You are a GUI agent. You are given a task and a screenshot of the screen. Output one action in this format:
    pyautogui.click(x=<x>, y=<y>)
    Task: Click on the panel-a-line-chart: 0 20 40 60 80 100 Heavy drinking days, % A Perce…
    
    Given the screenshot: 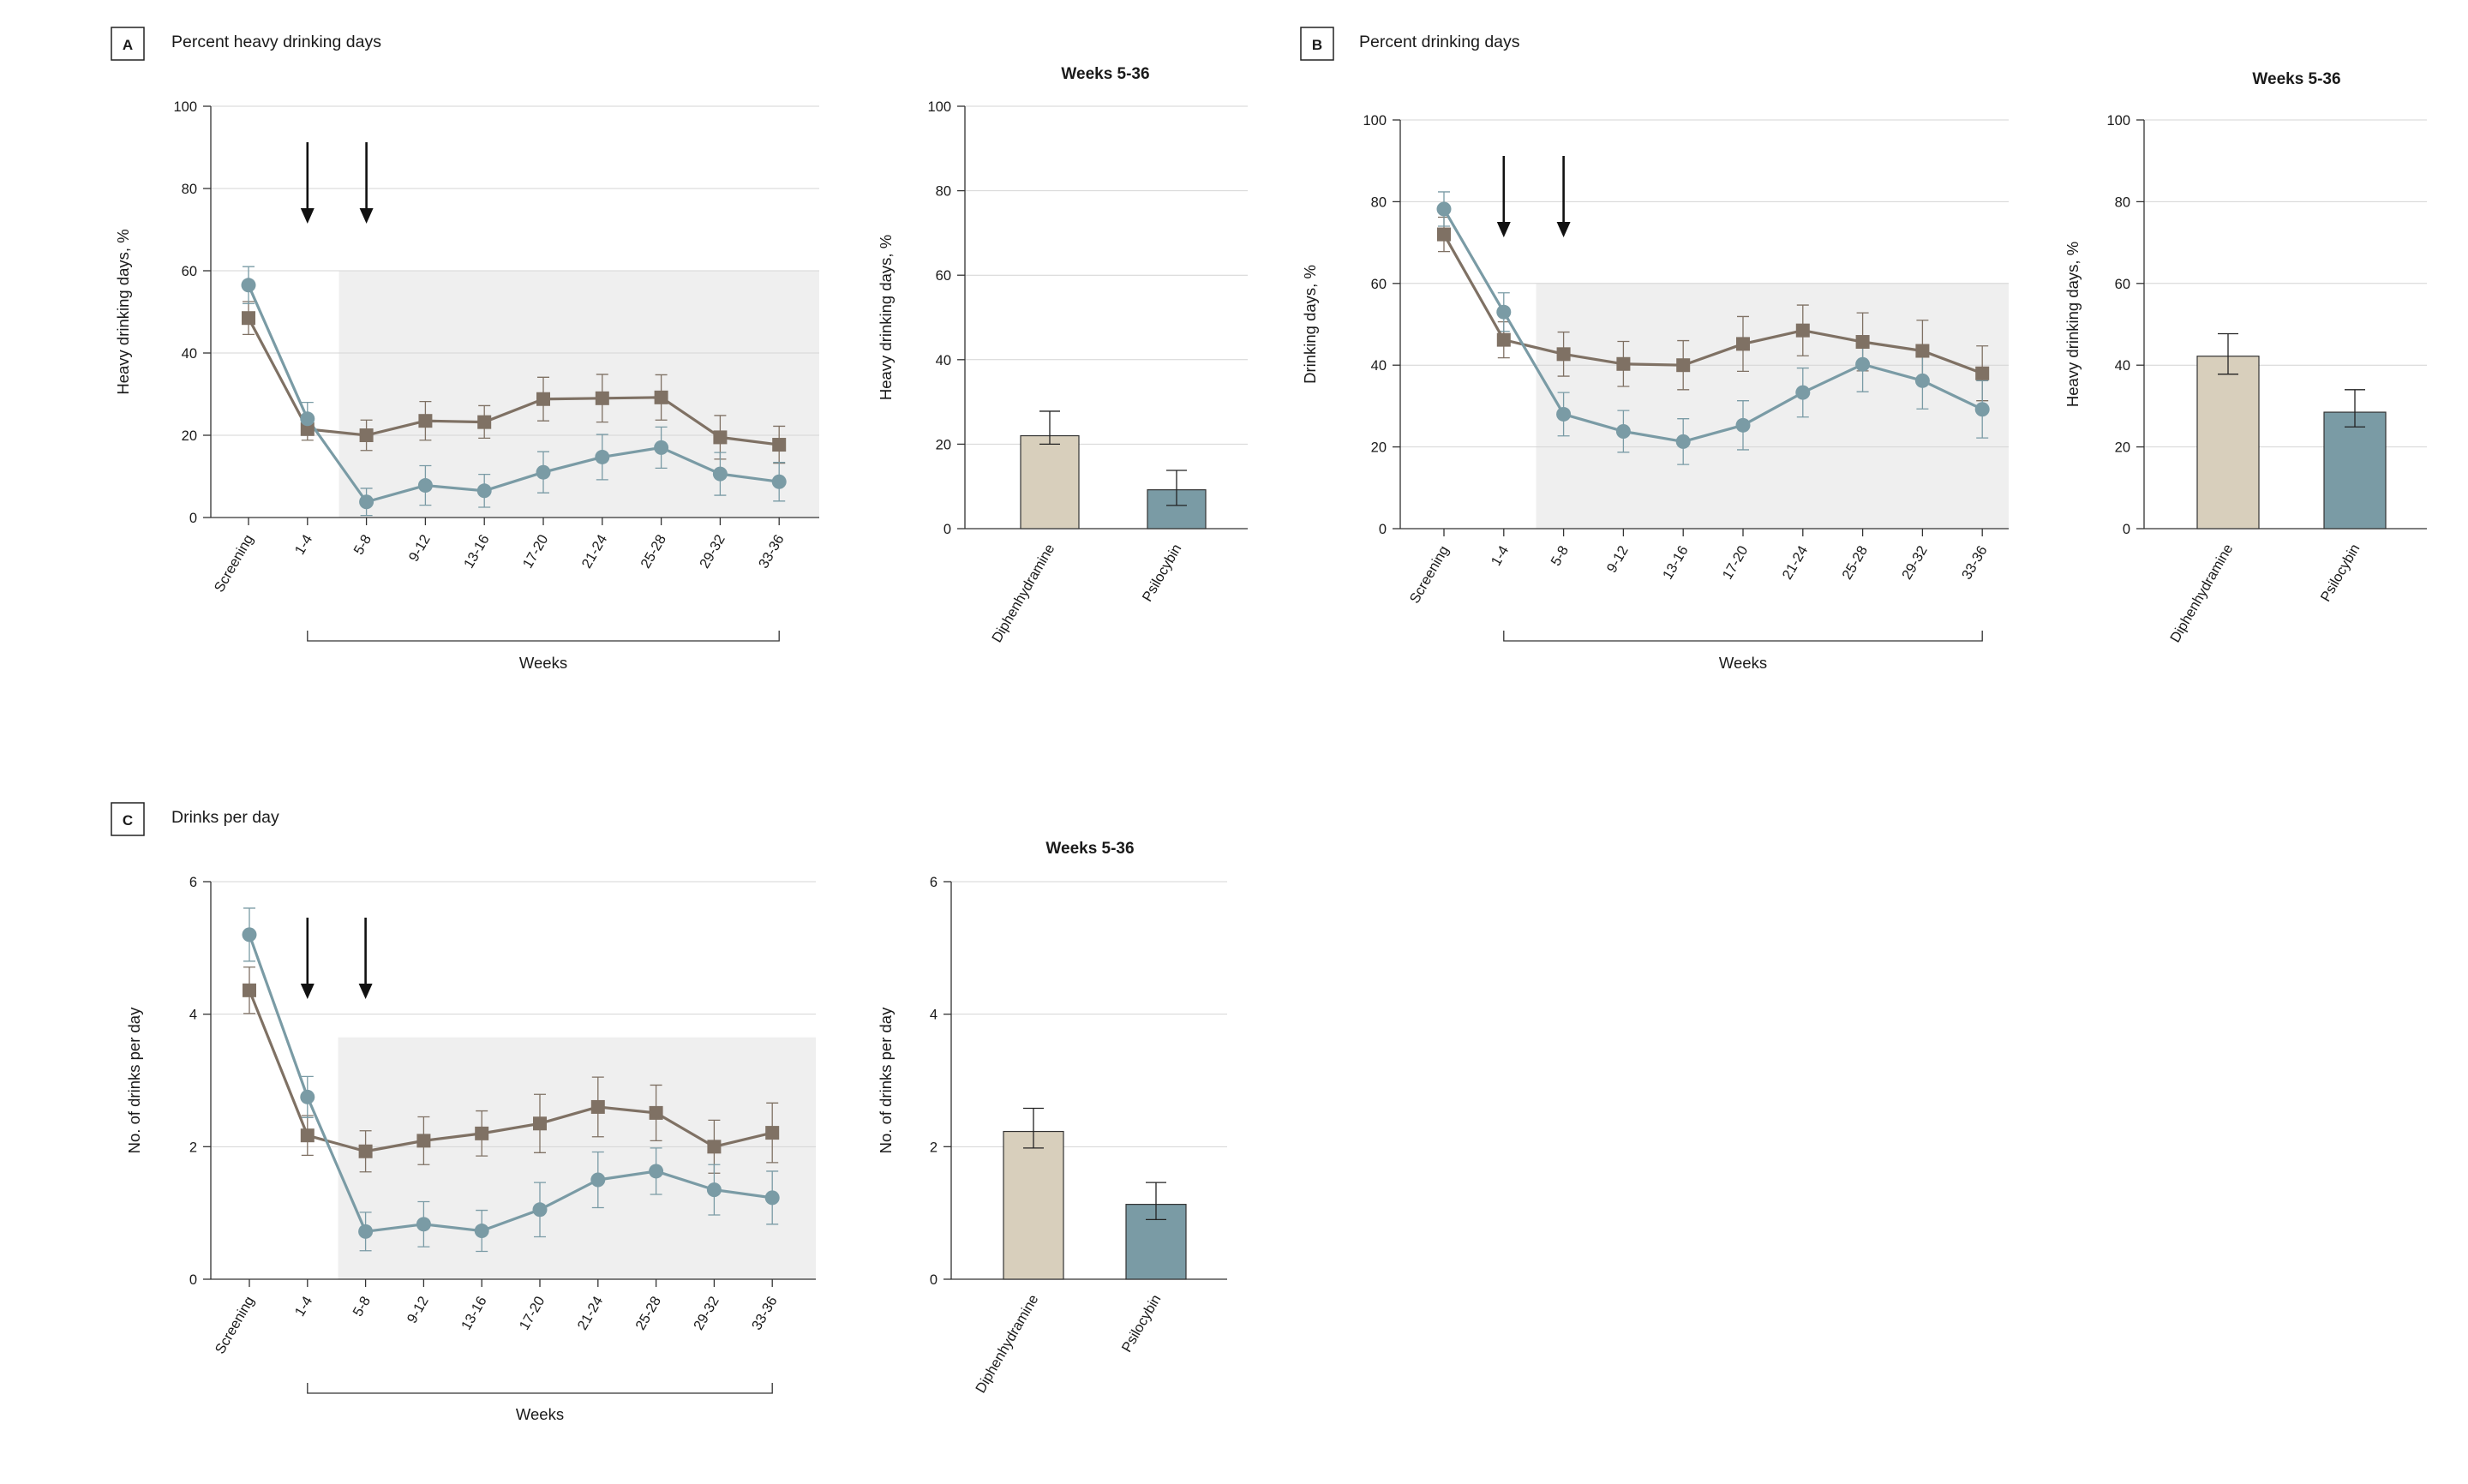 What is the action you would take?
    pyautogui.click(x=465, y=349)
    